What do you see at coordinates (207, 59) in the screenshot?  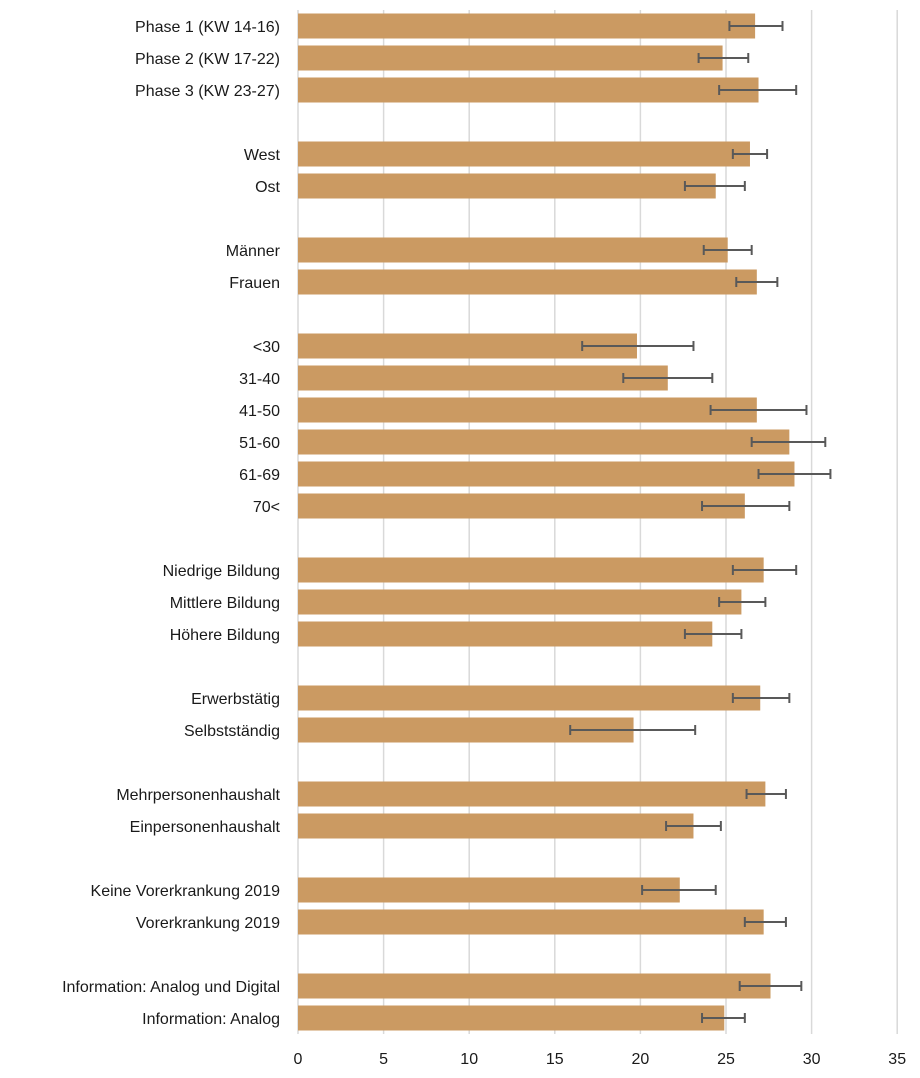 I see `category-label: Phase 2 (KW 17-22)` at bounding box center [207, 59].